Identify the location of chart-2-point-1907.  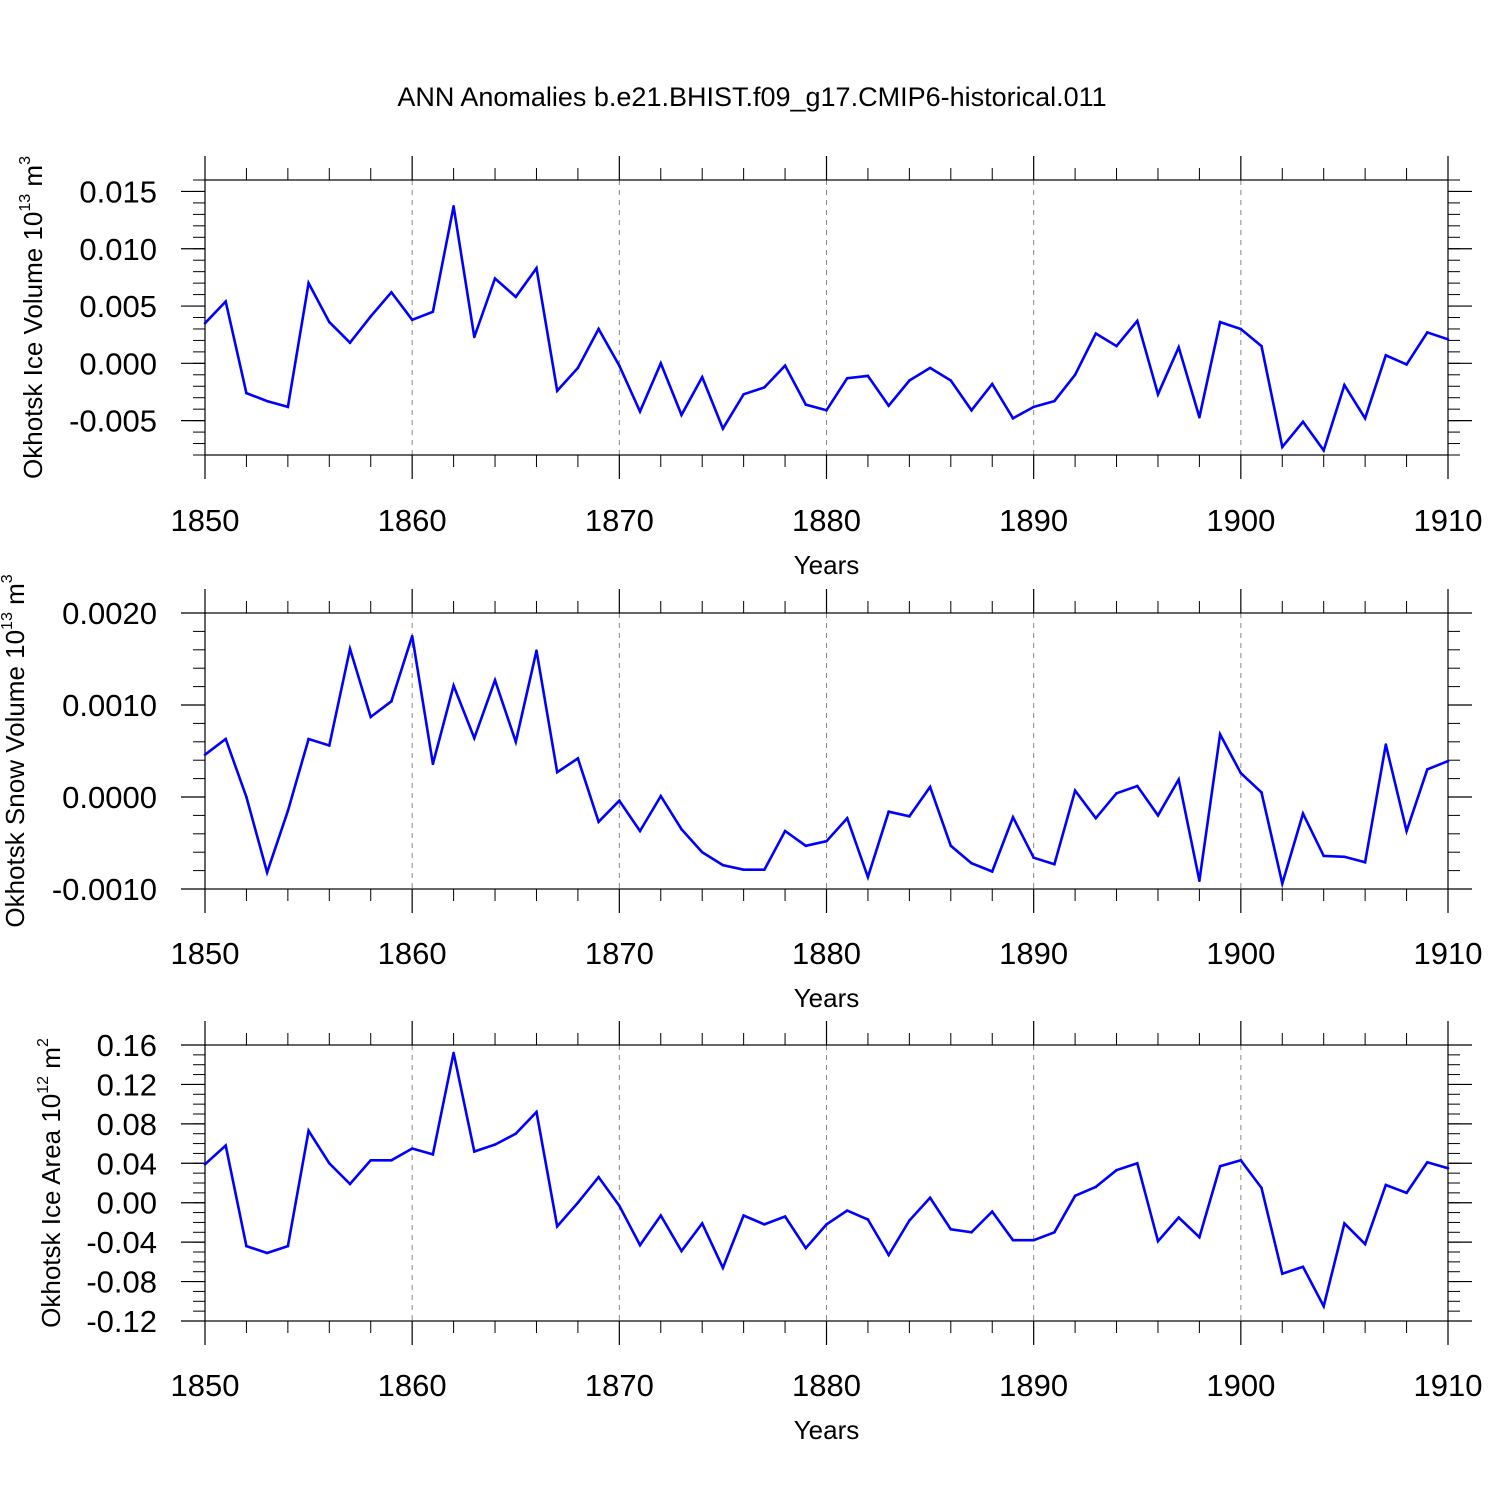
(1386, 744).